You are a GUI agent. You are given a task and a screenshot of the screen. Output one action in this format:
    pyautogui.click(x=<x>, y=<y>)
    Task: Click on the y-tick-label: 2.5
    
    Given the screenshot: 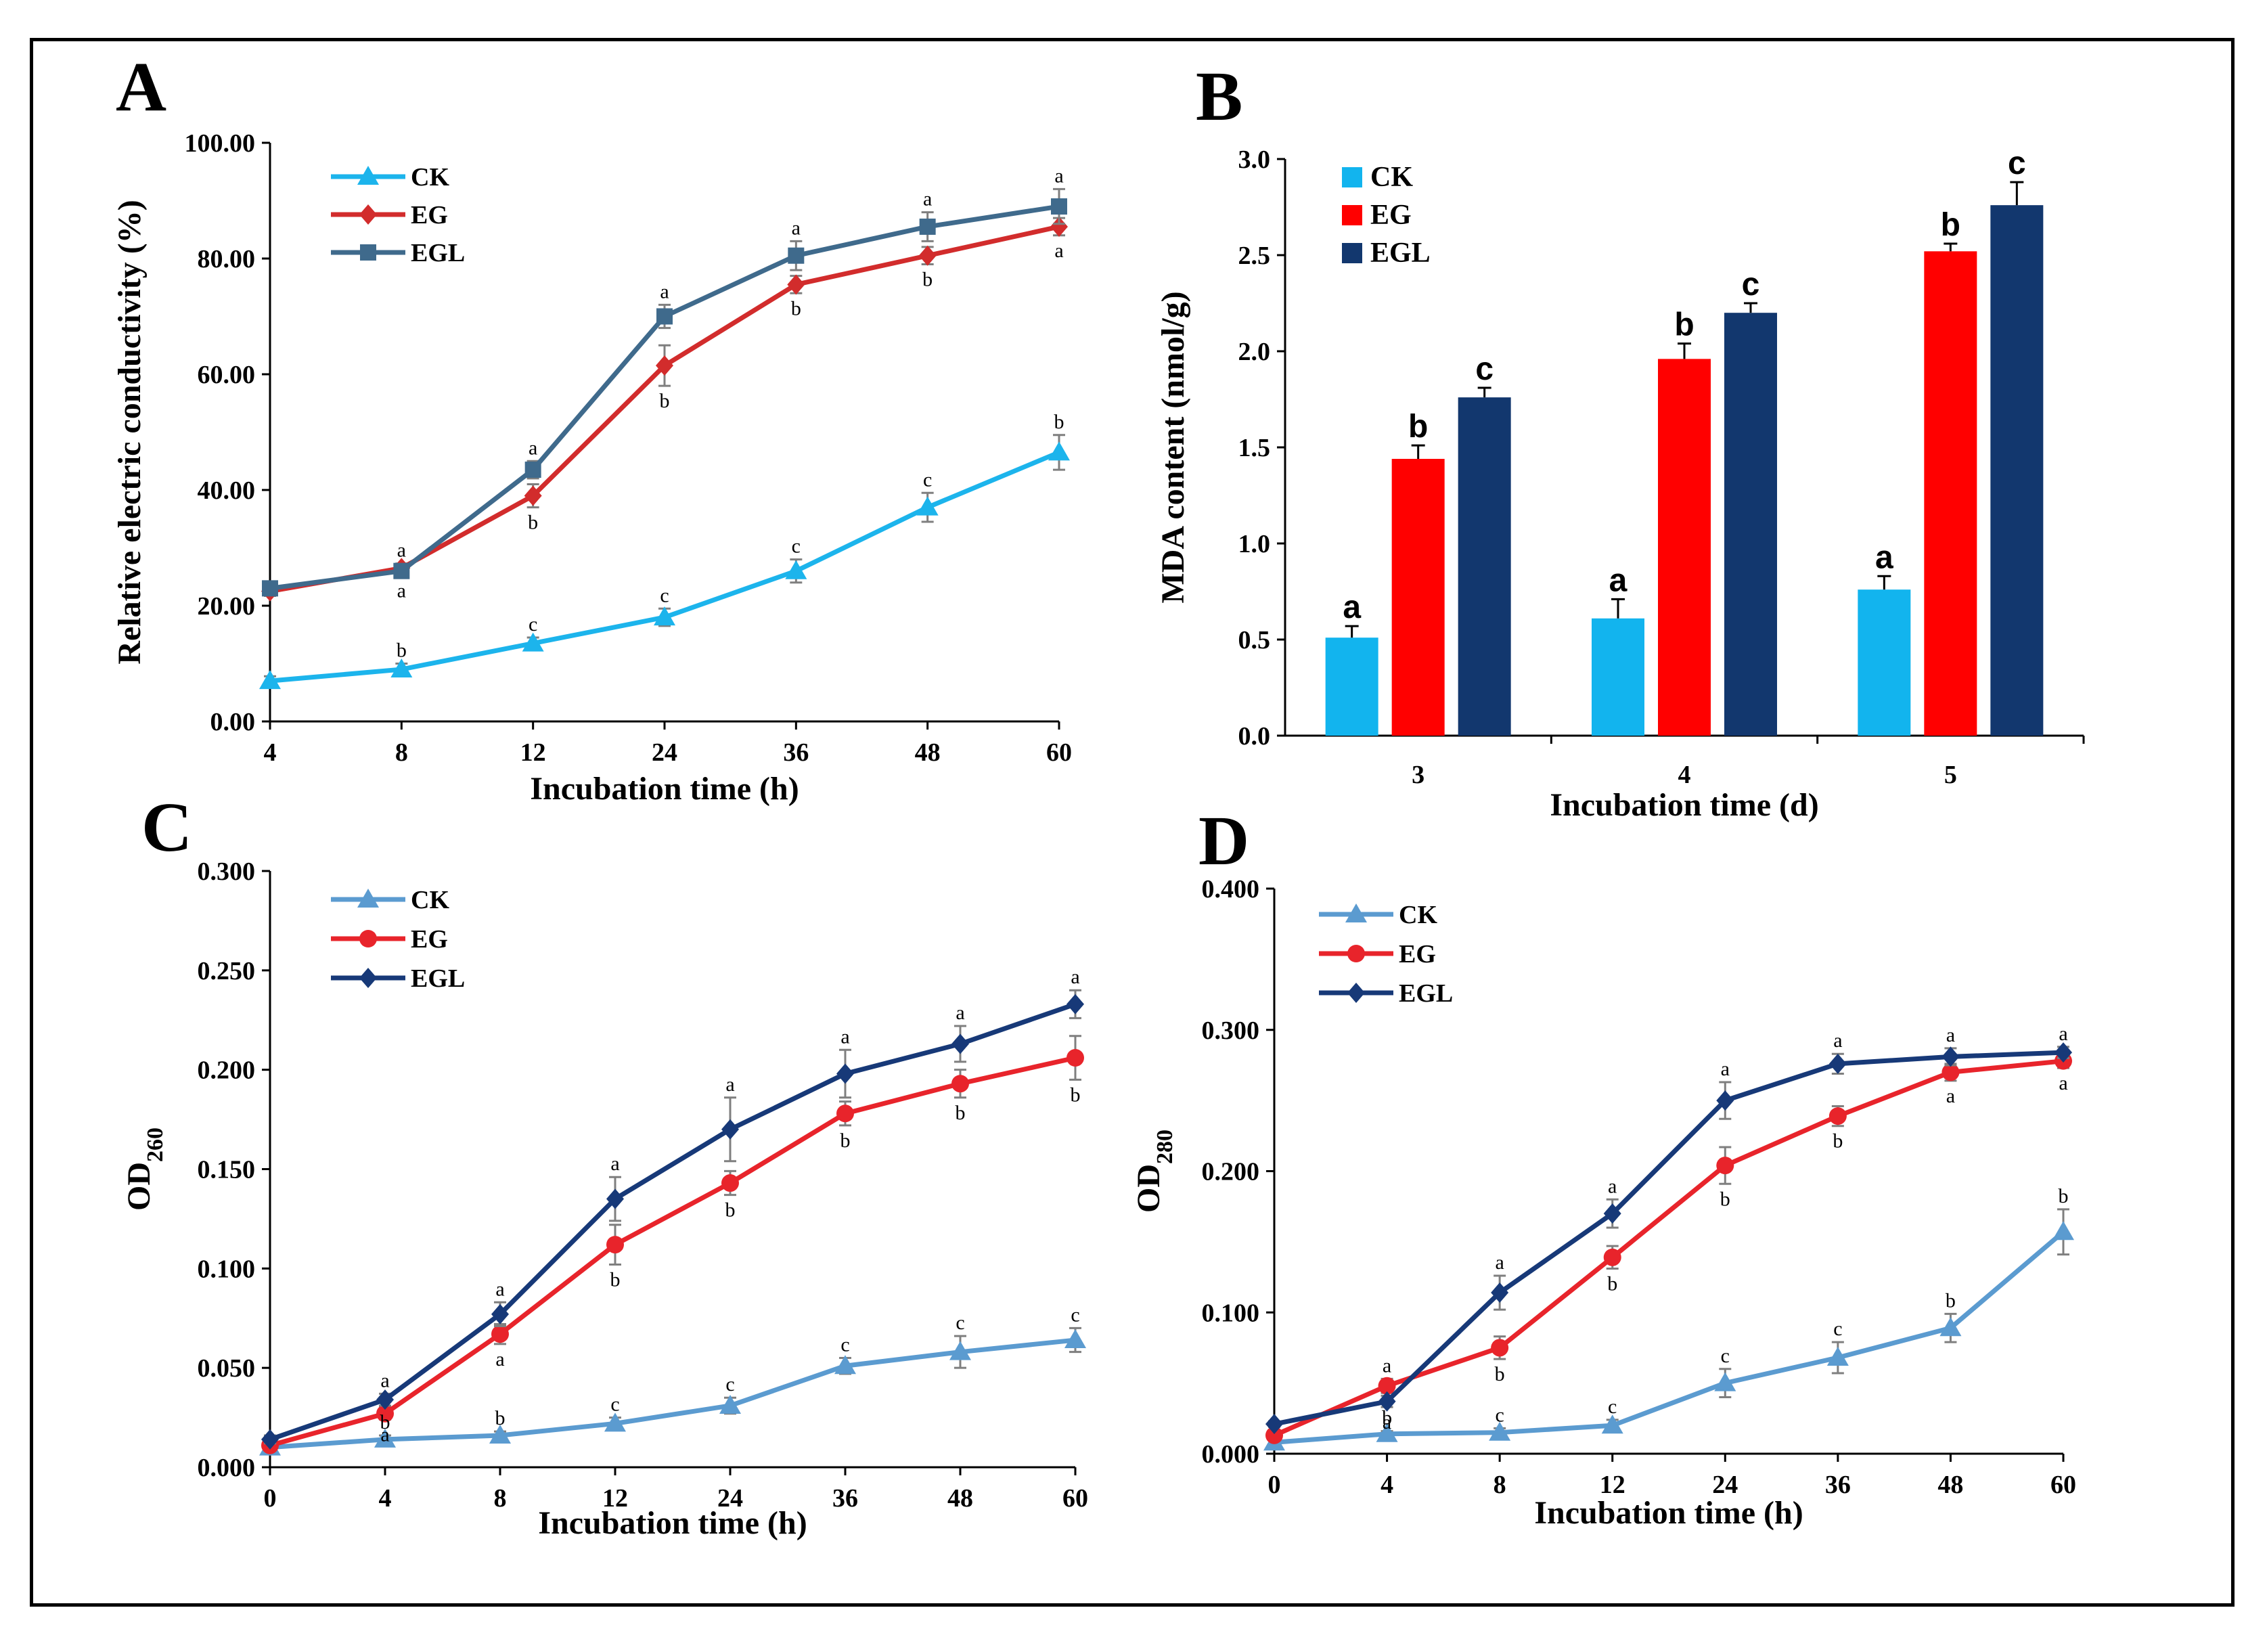 What is the action you would take?
    pyautogui.click(x=1254, y=256)
    